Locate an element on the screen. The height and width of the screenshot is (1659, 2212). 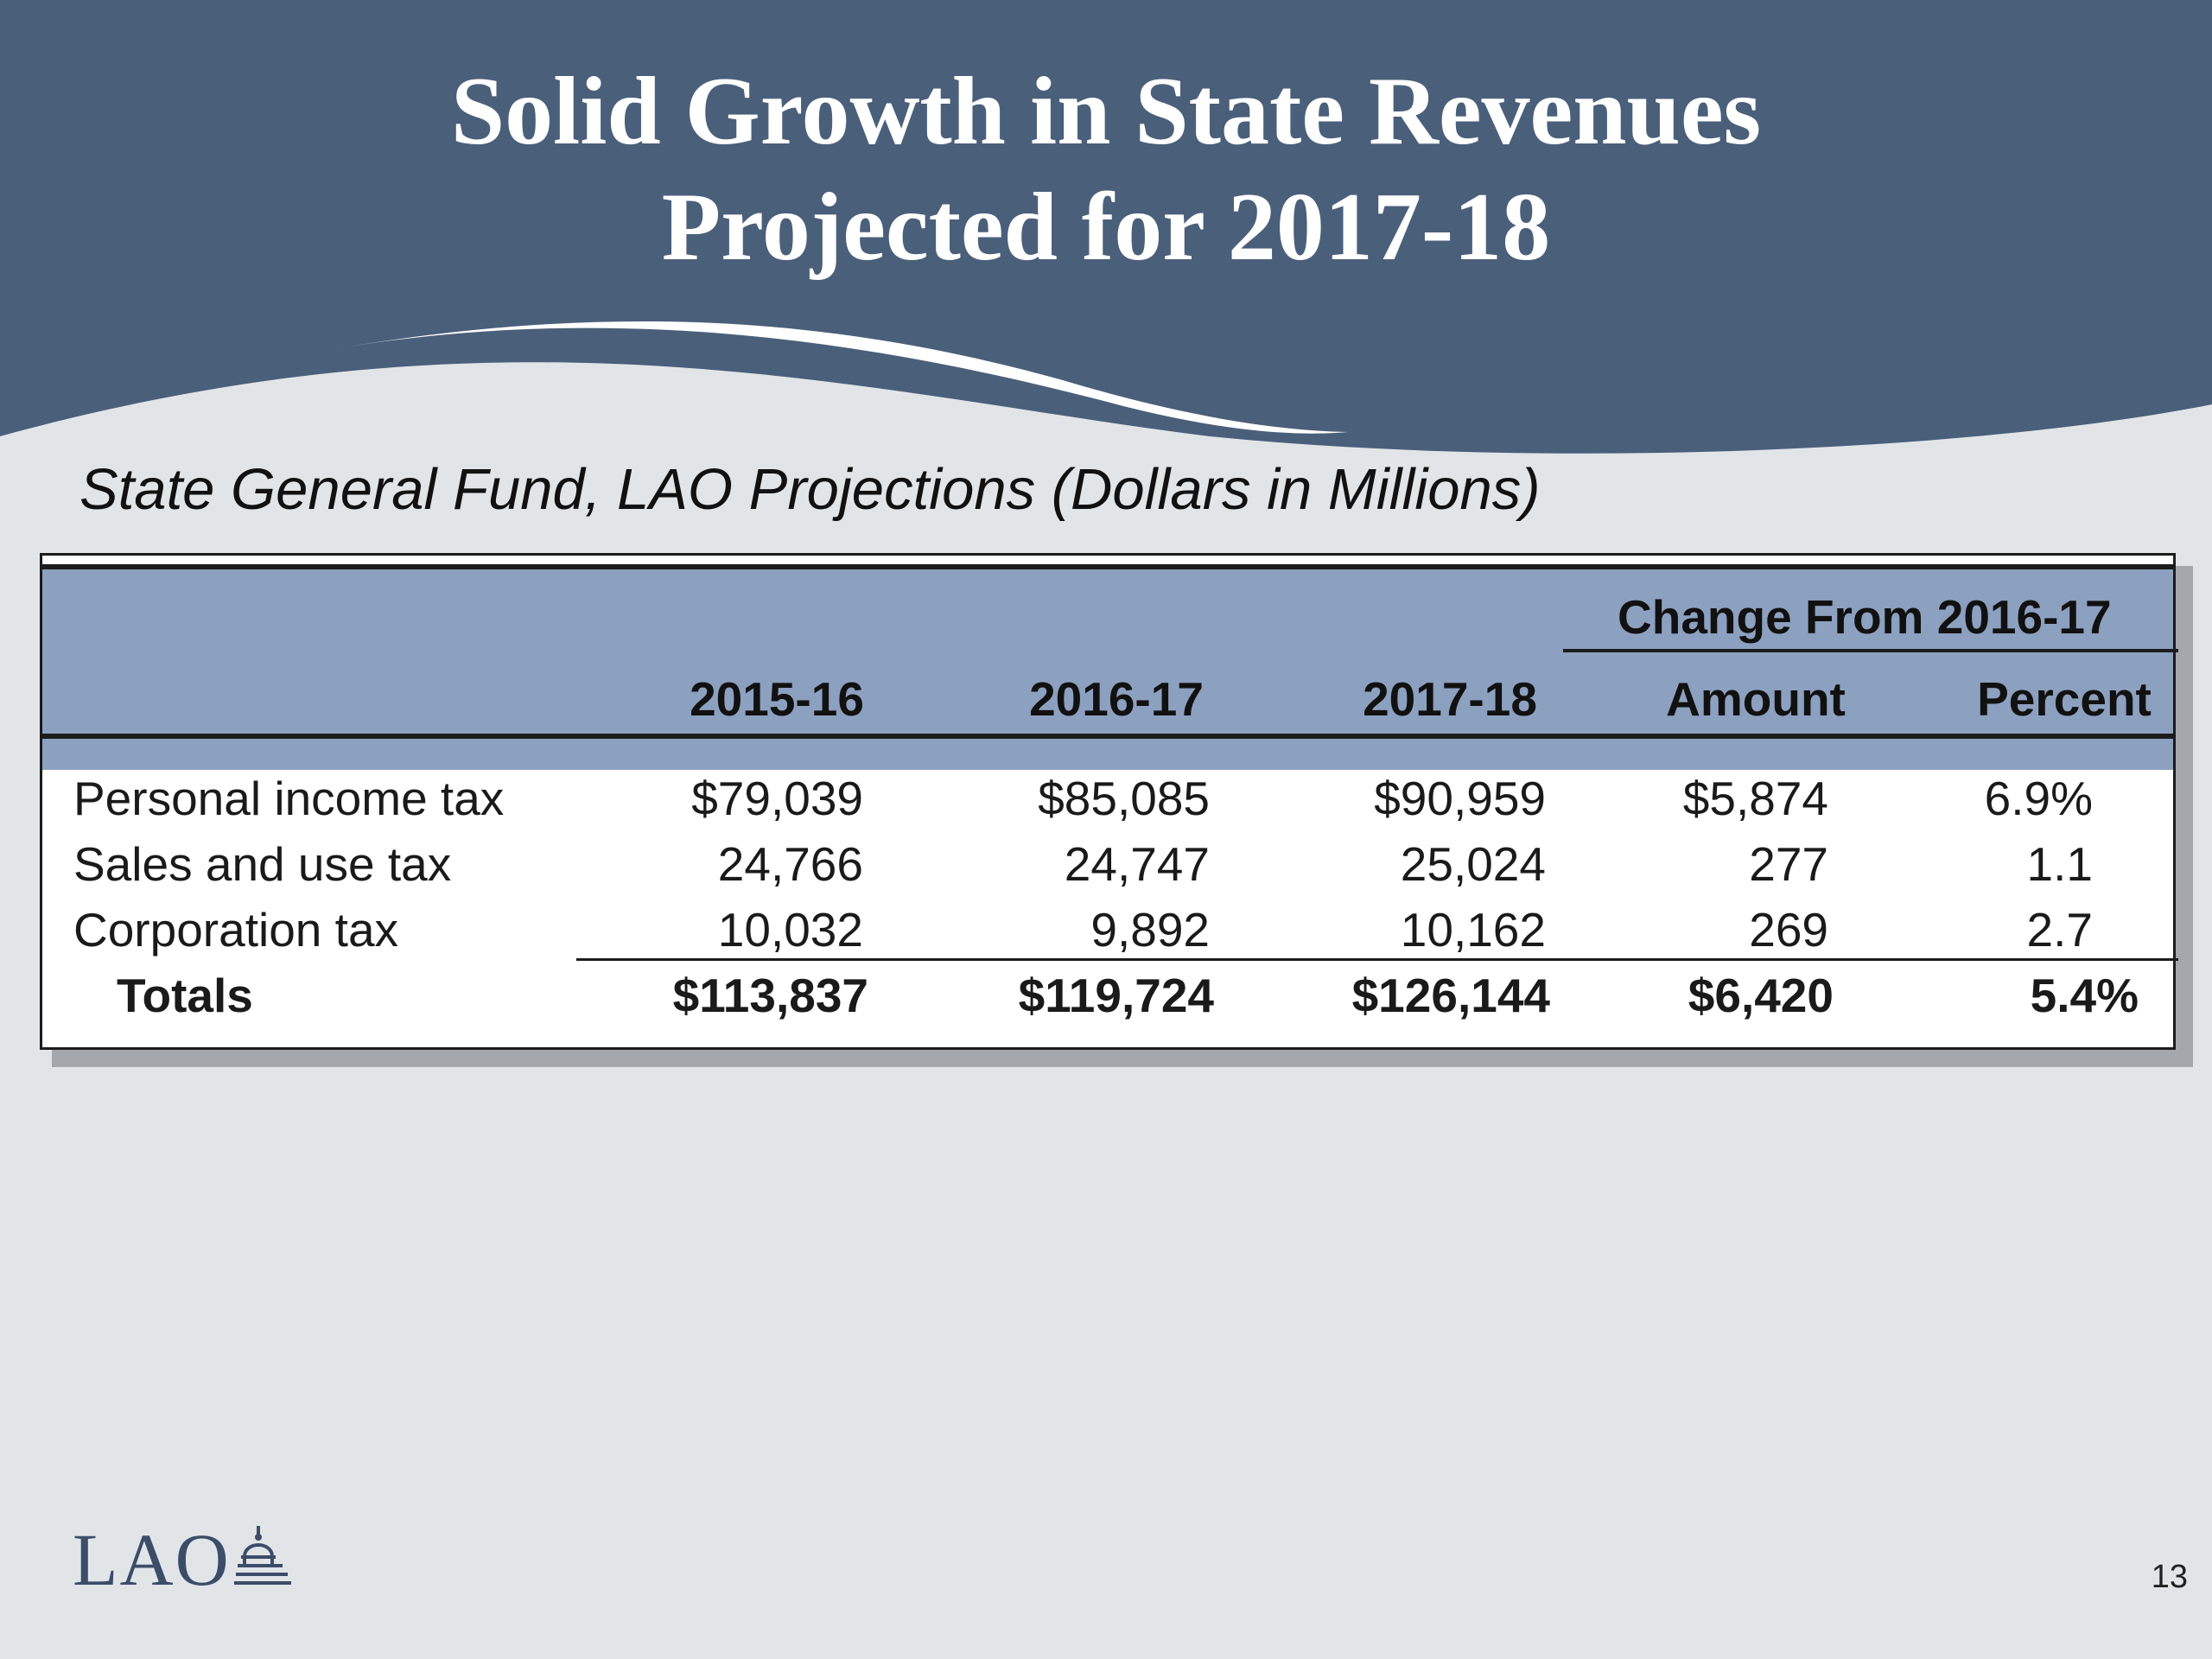
cell-personal-percent: 6.9% is located at coordinates (2038, 798).